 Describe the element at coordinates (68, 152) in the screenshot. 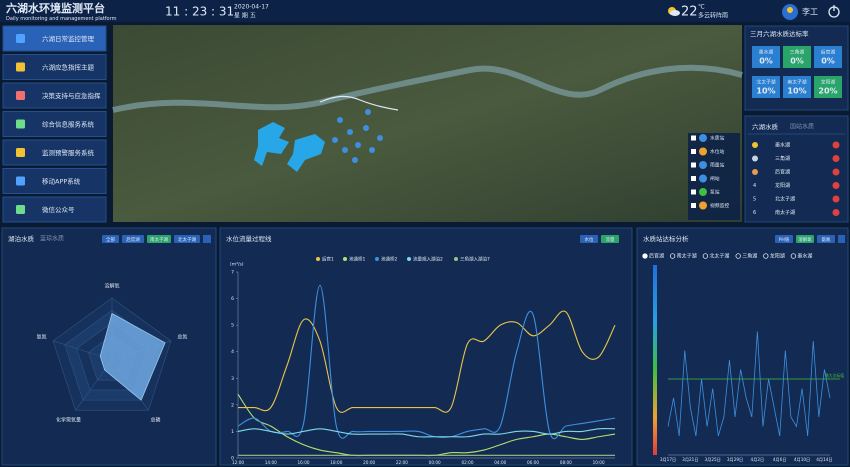

I see `menu-label: 监测预警服务系统` at that location.